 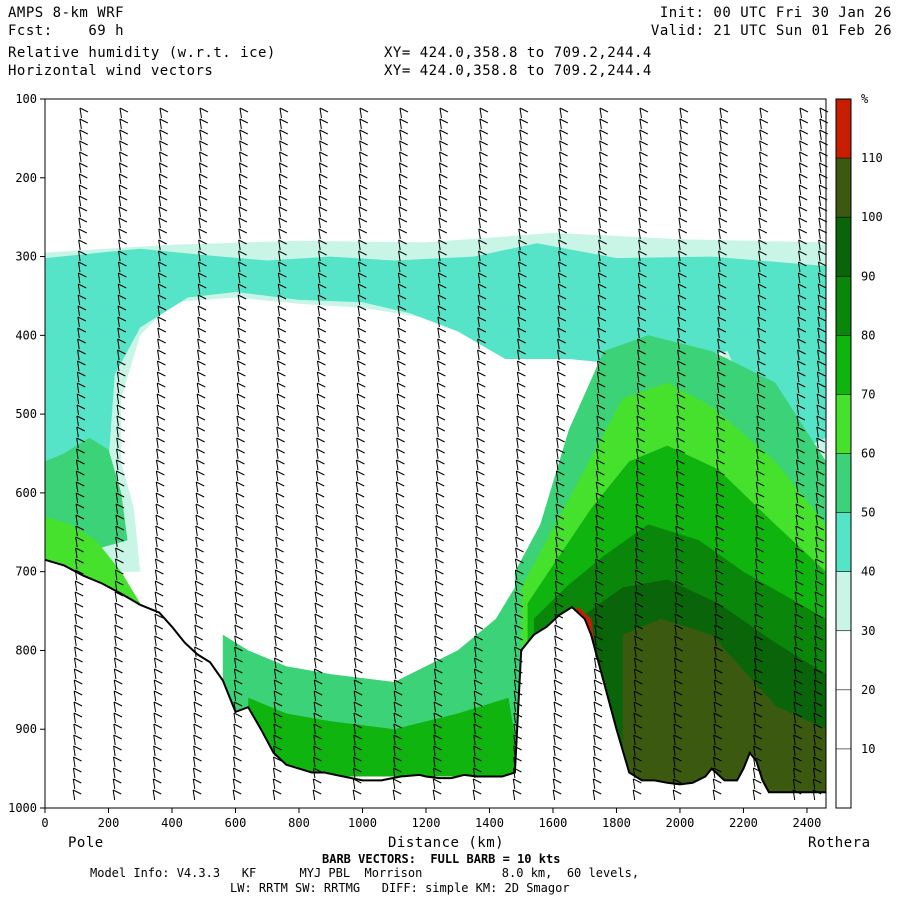 I want to click on field-1-label: Relative humidity (w.r.t. ice), so click(x=142, y=53).